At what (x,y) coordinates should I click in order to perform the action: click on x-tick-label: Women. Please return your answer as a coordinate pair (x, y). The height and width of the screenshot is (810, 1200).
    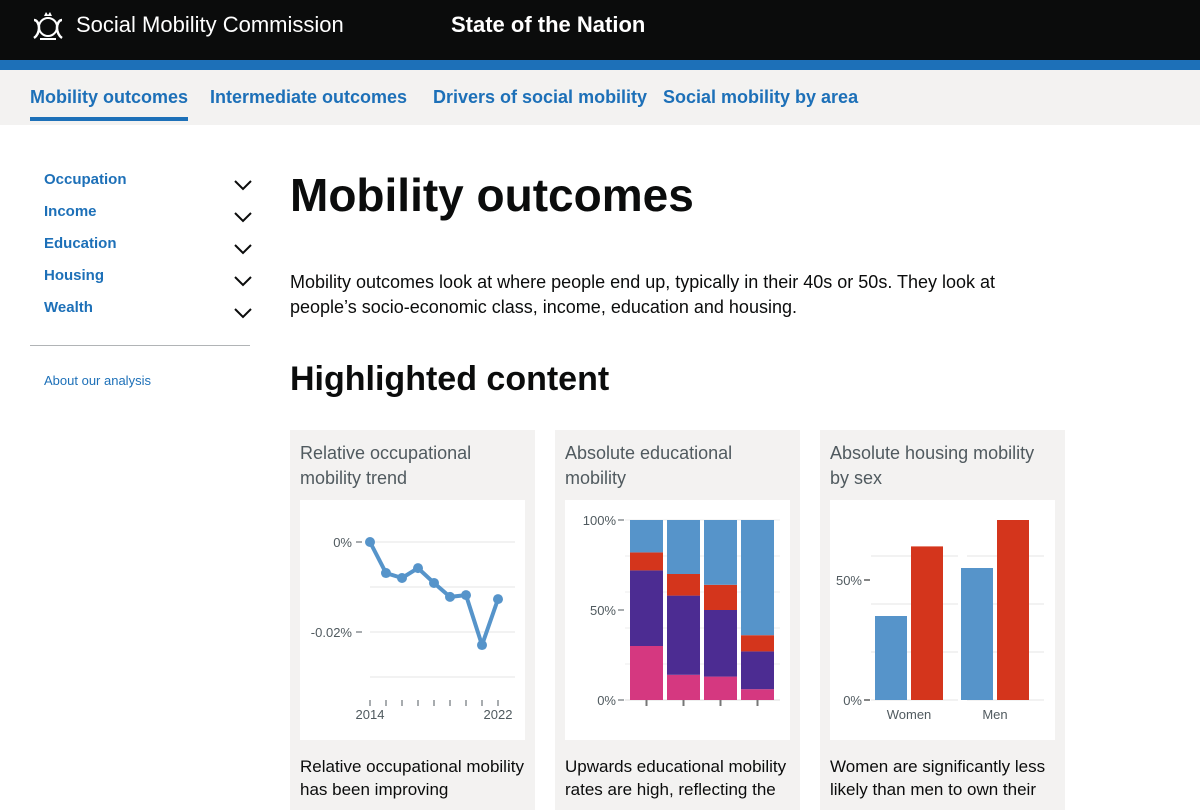
    Looking at the image, I should click on (909, 714).